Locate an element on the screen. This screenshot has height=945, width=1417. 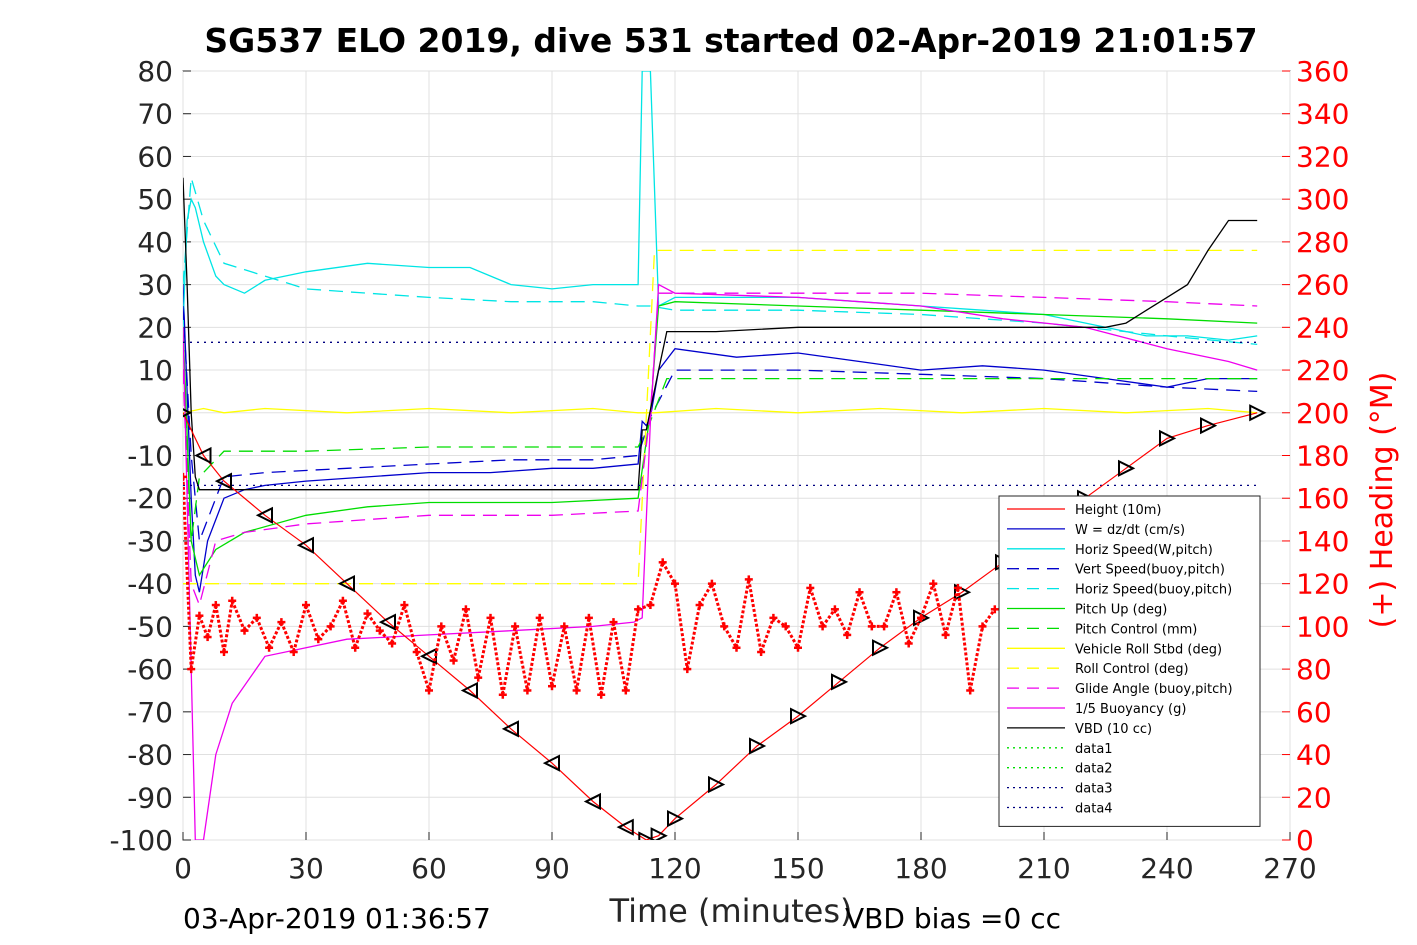
y-tick-label: 10 is located at coordinates (155, 370).